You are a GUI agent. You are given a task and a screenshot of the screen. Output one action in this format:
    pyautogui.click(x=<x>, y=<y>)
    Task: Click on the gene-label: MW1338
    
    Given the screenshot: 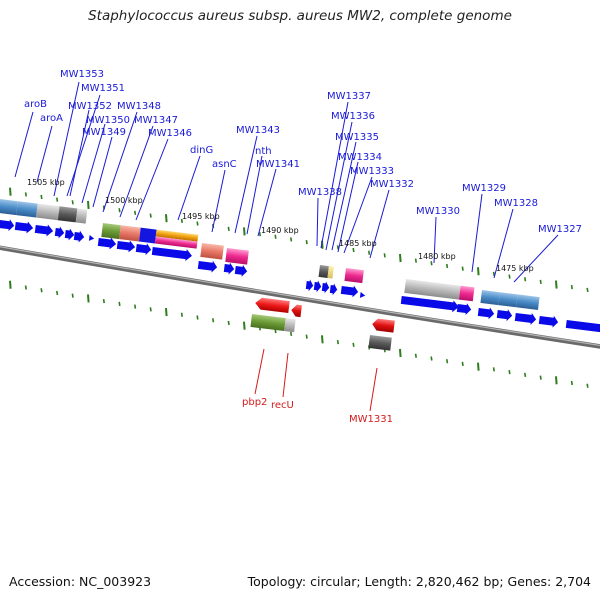 What is the action you would take?
    pyautogui.click(x=320, y=192)
    